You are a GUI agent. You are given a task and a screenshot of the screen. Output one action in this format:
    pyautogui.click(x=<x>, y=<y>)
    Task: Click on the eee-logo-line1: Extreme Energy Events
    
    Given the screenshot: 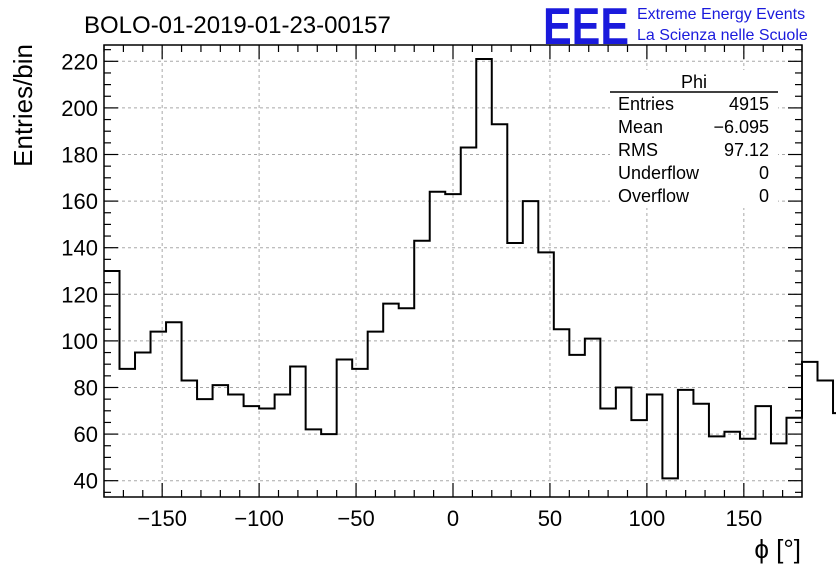 What is the action you would take?
    pyautogui.click(x=721, y=14)
    